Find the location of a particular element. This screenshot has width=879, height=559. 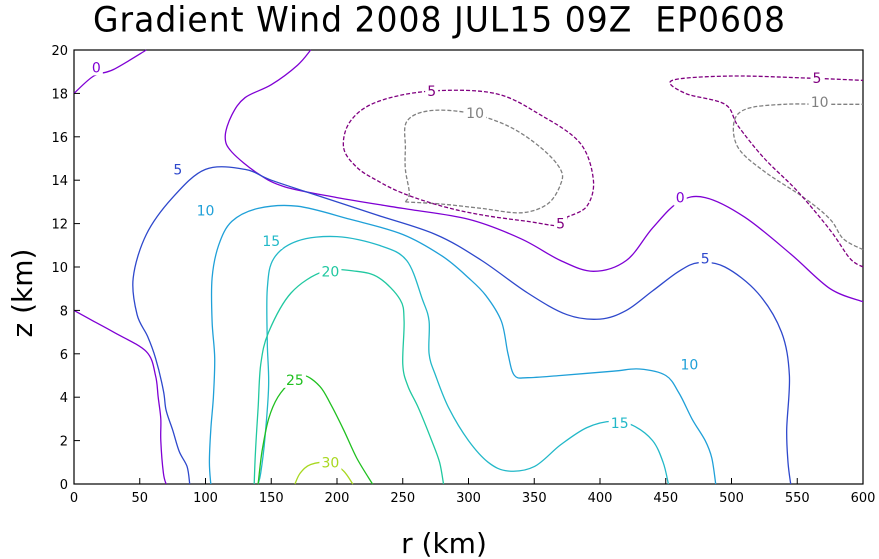

x-tick-label: 0 is located at coordinates (74, 498).